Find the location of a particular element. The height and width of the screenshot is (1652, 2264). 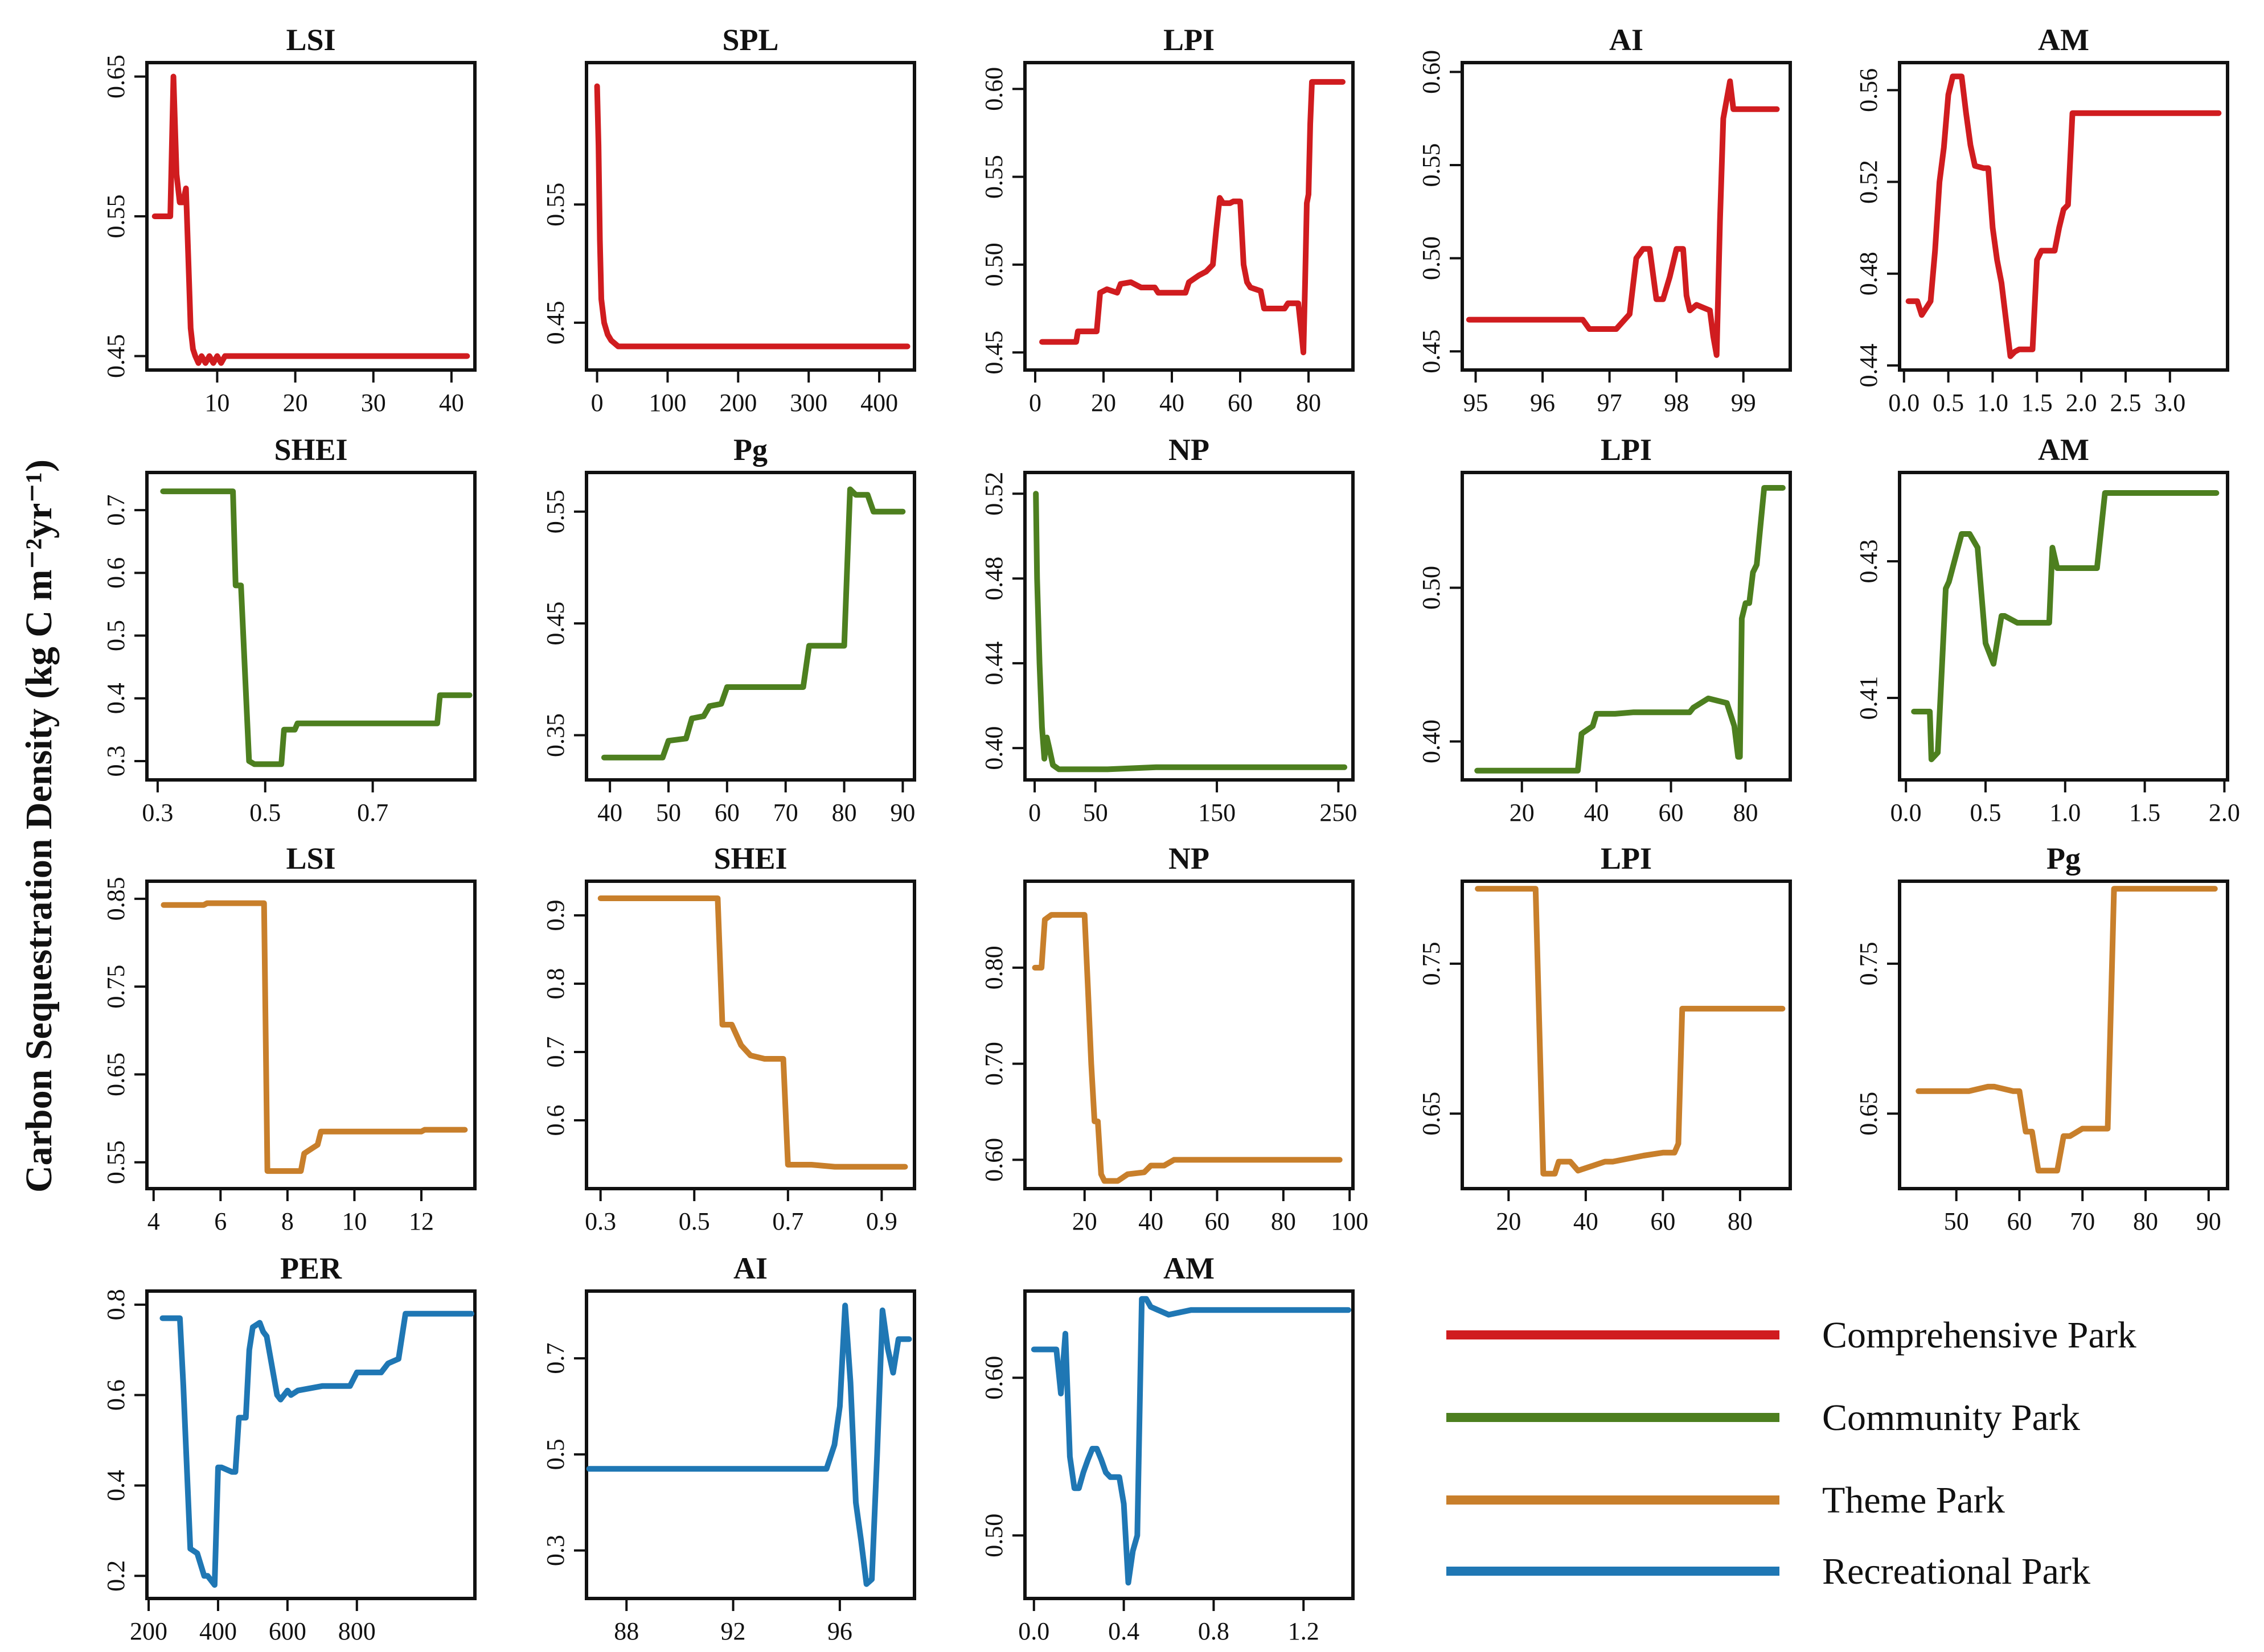

x-tick-label: 200 is located at coordinates (148, 1631).